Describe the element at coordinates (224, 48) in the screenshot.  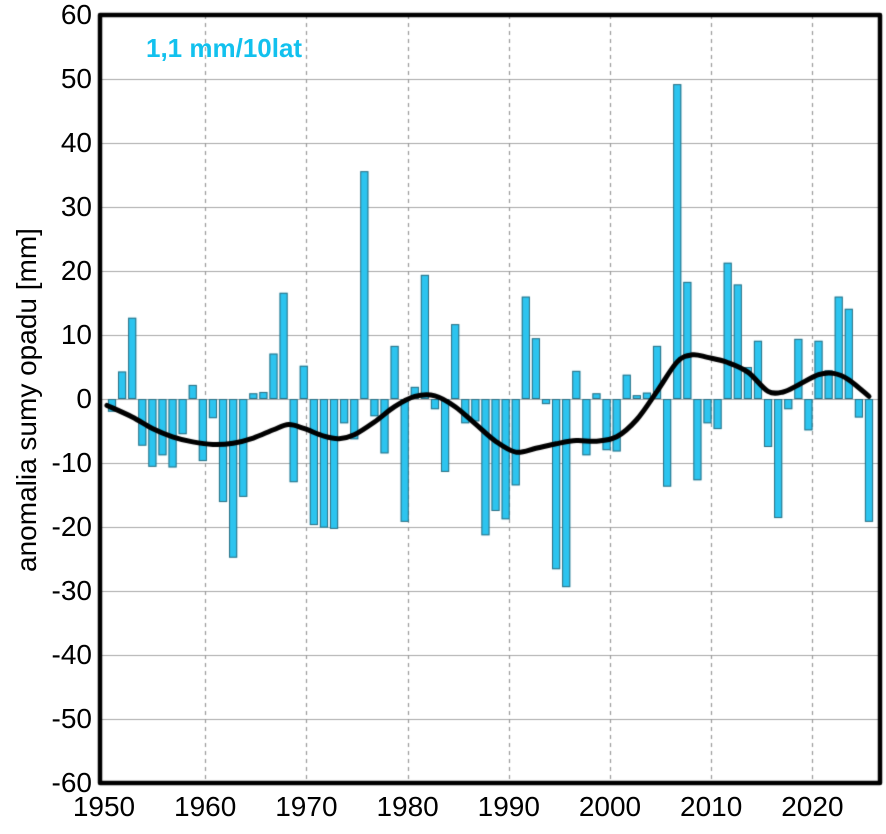
I see `trend-rate-annotation: 1,1 mm/10lat` at that location.